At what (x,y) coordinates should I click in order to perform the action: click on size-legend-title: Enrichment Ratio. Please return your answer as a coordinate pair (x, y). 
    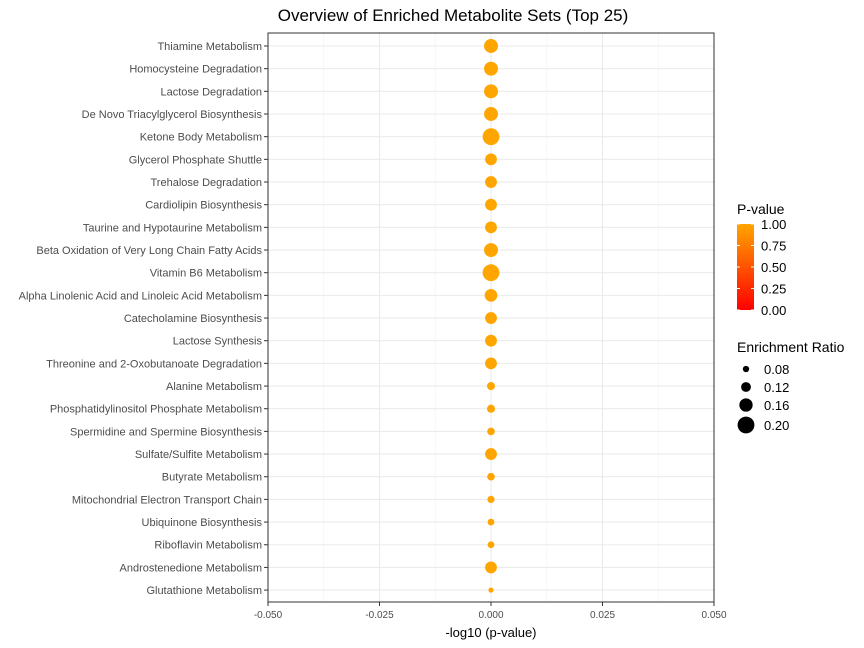
    Looking at the image, I should click on (791, 347).